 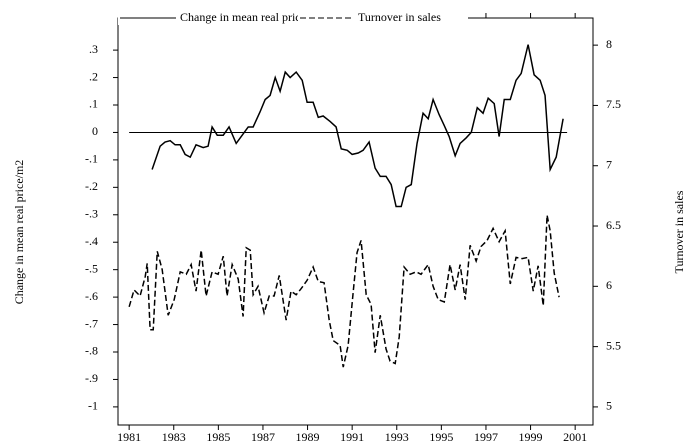 What do you see at coordinates (352, 437) in the screenshot?
I see `x-tick-label: 1991` at bounding box center [352, 437].